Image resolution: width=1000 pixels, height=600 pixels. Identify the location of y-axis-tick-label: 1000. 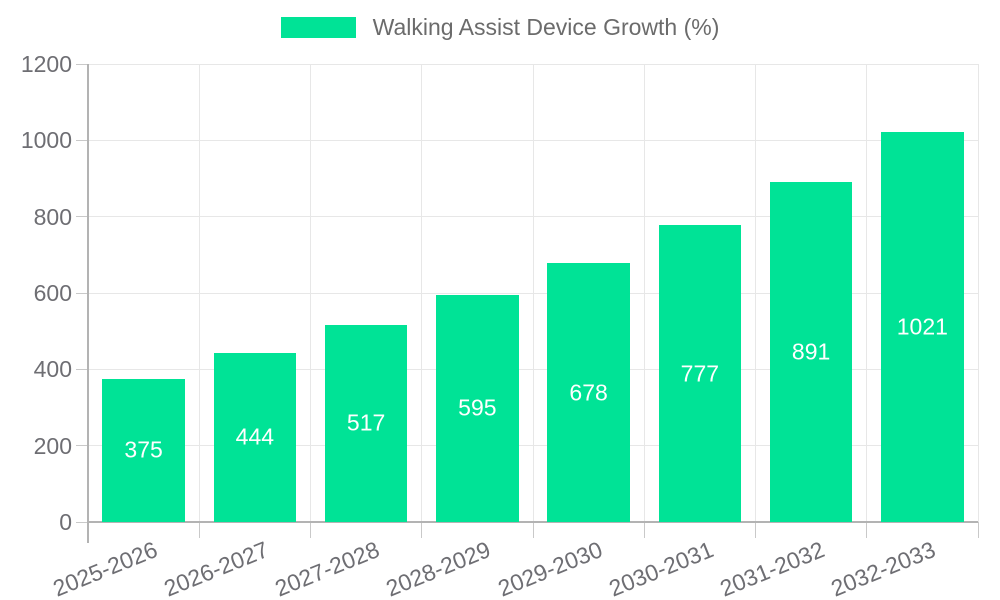
(46, 140).